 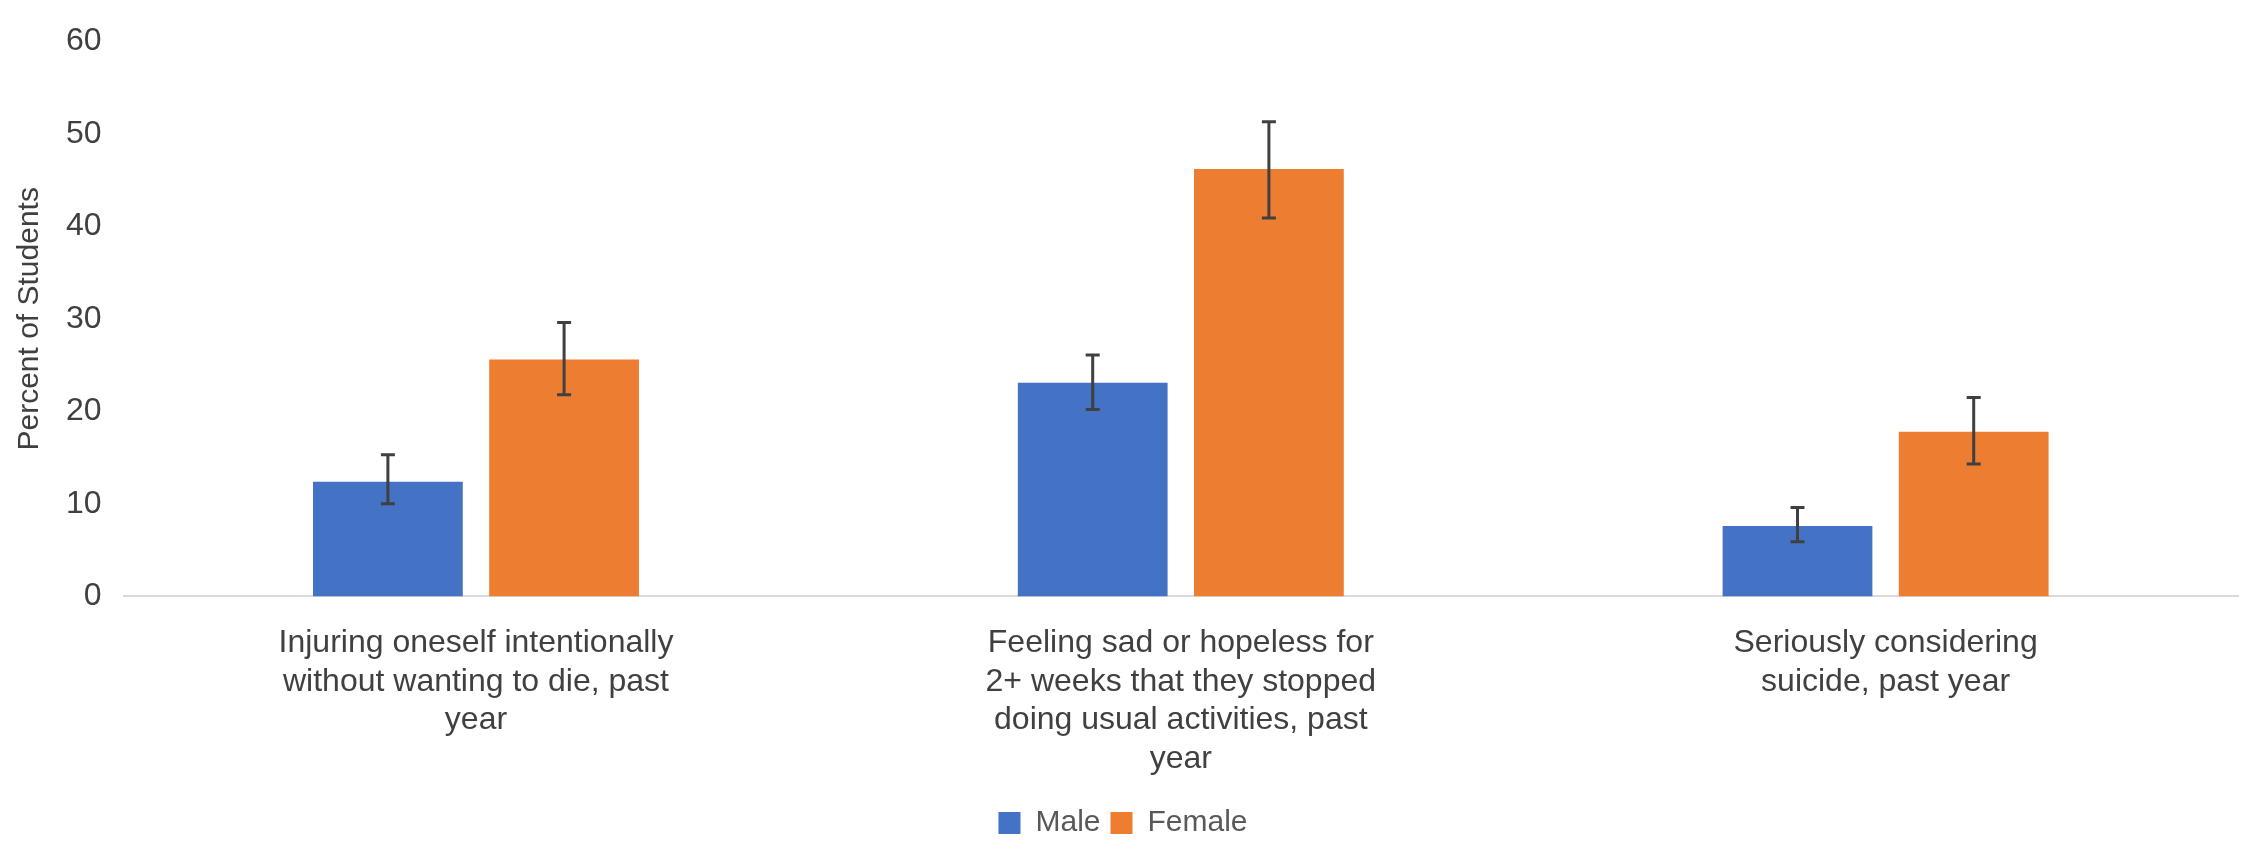 What do you see at coordinates (92, 594) in the screenshot?
I see `y-tick-label: 0` at bounding box center [92, 594].